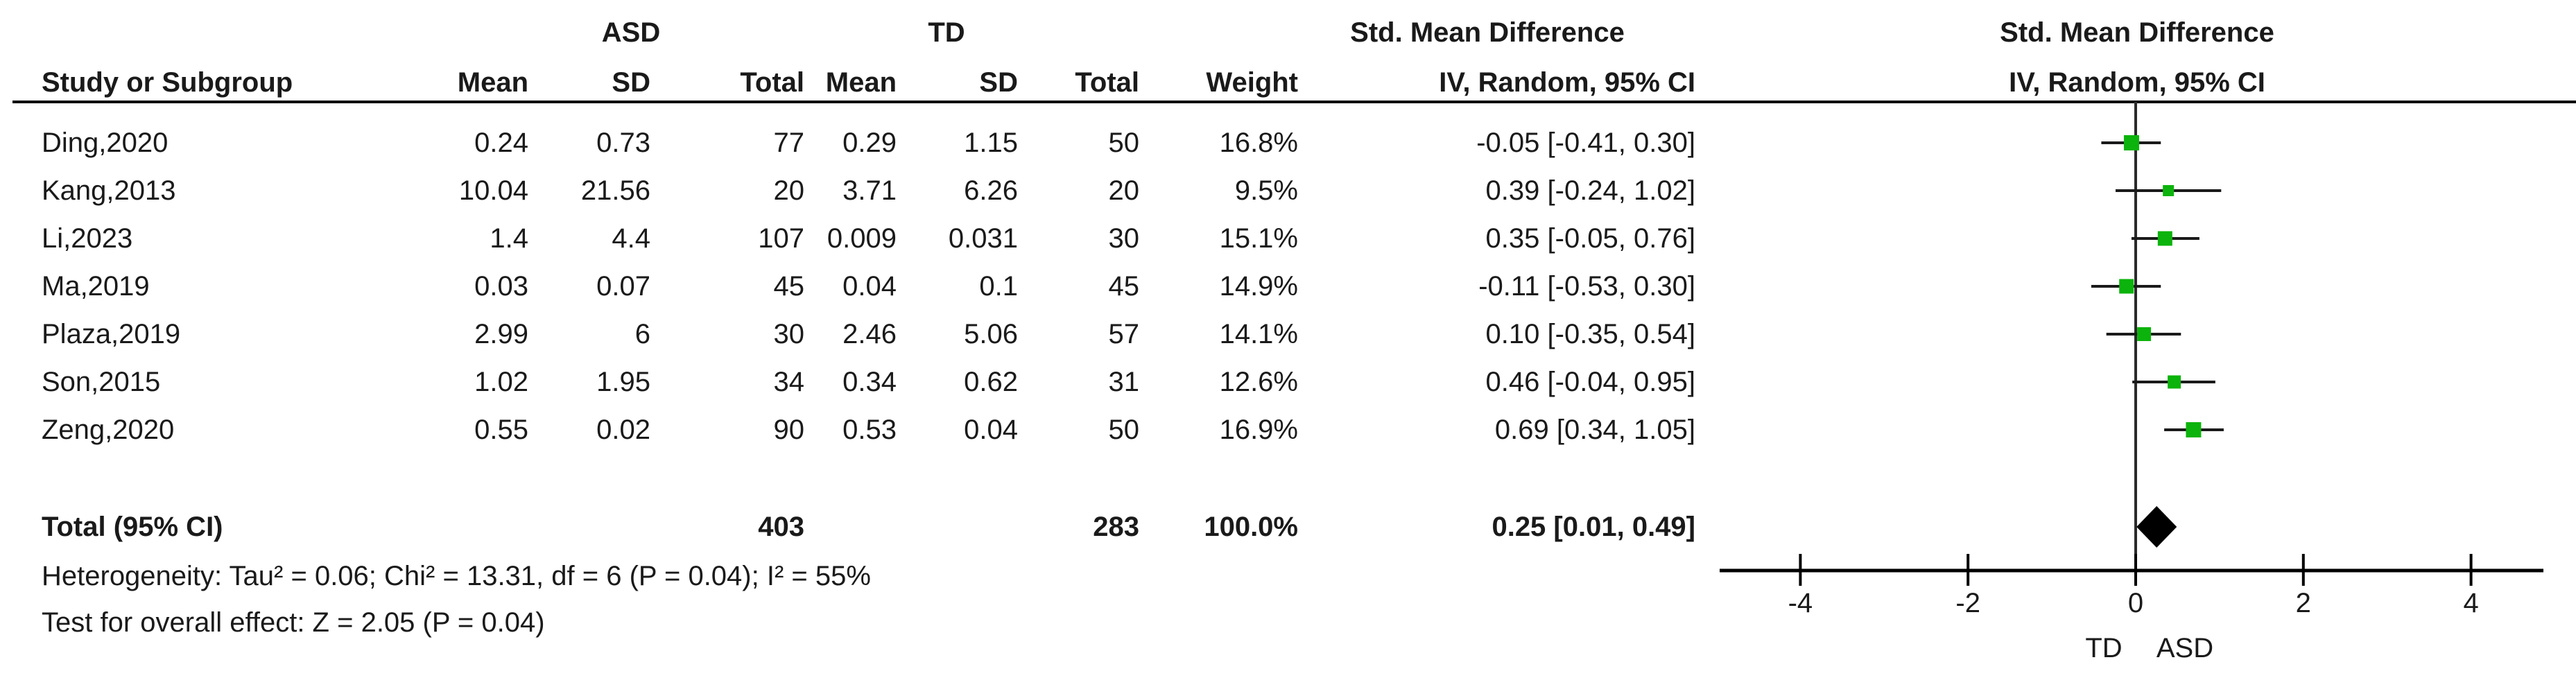 Image resolution: width=2576 pixels, height=687 pixels. I want to click on total2-col-header: Total, so click(1107, 82).